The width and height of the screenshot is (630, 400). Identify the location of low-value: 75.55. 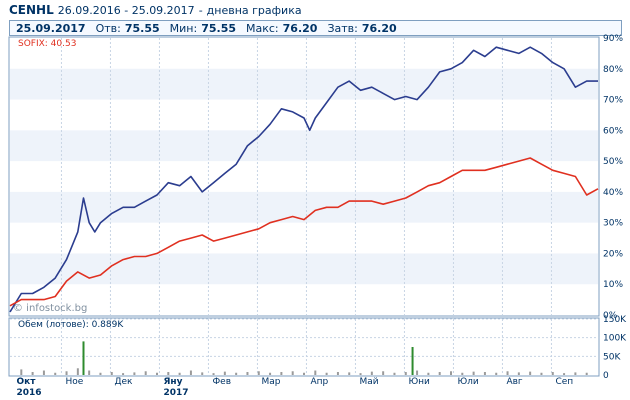
(218, 28).